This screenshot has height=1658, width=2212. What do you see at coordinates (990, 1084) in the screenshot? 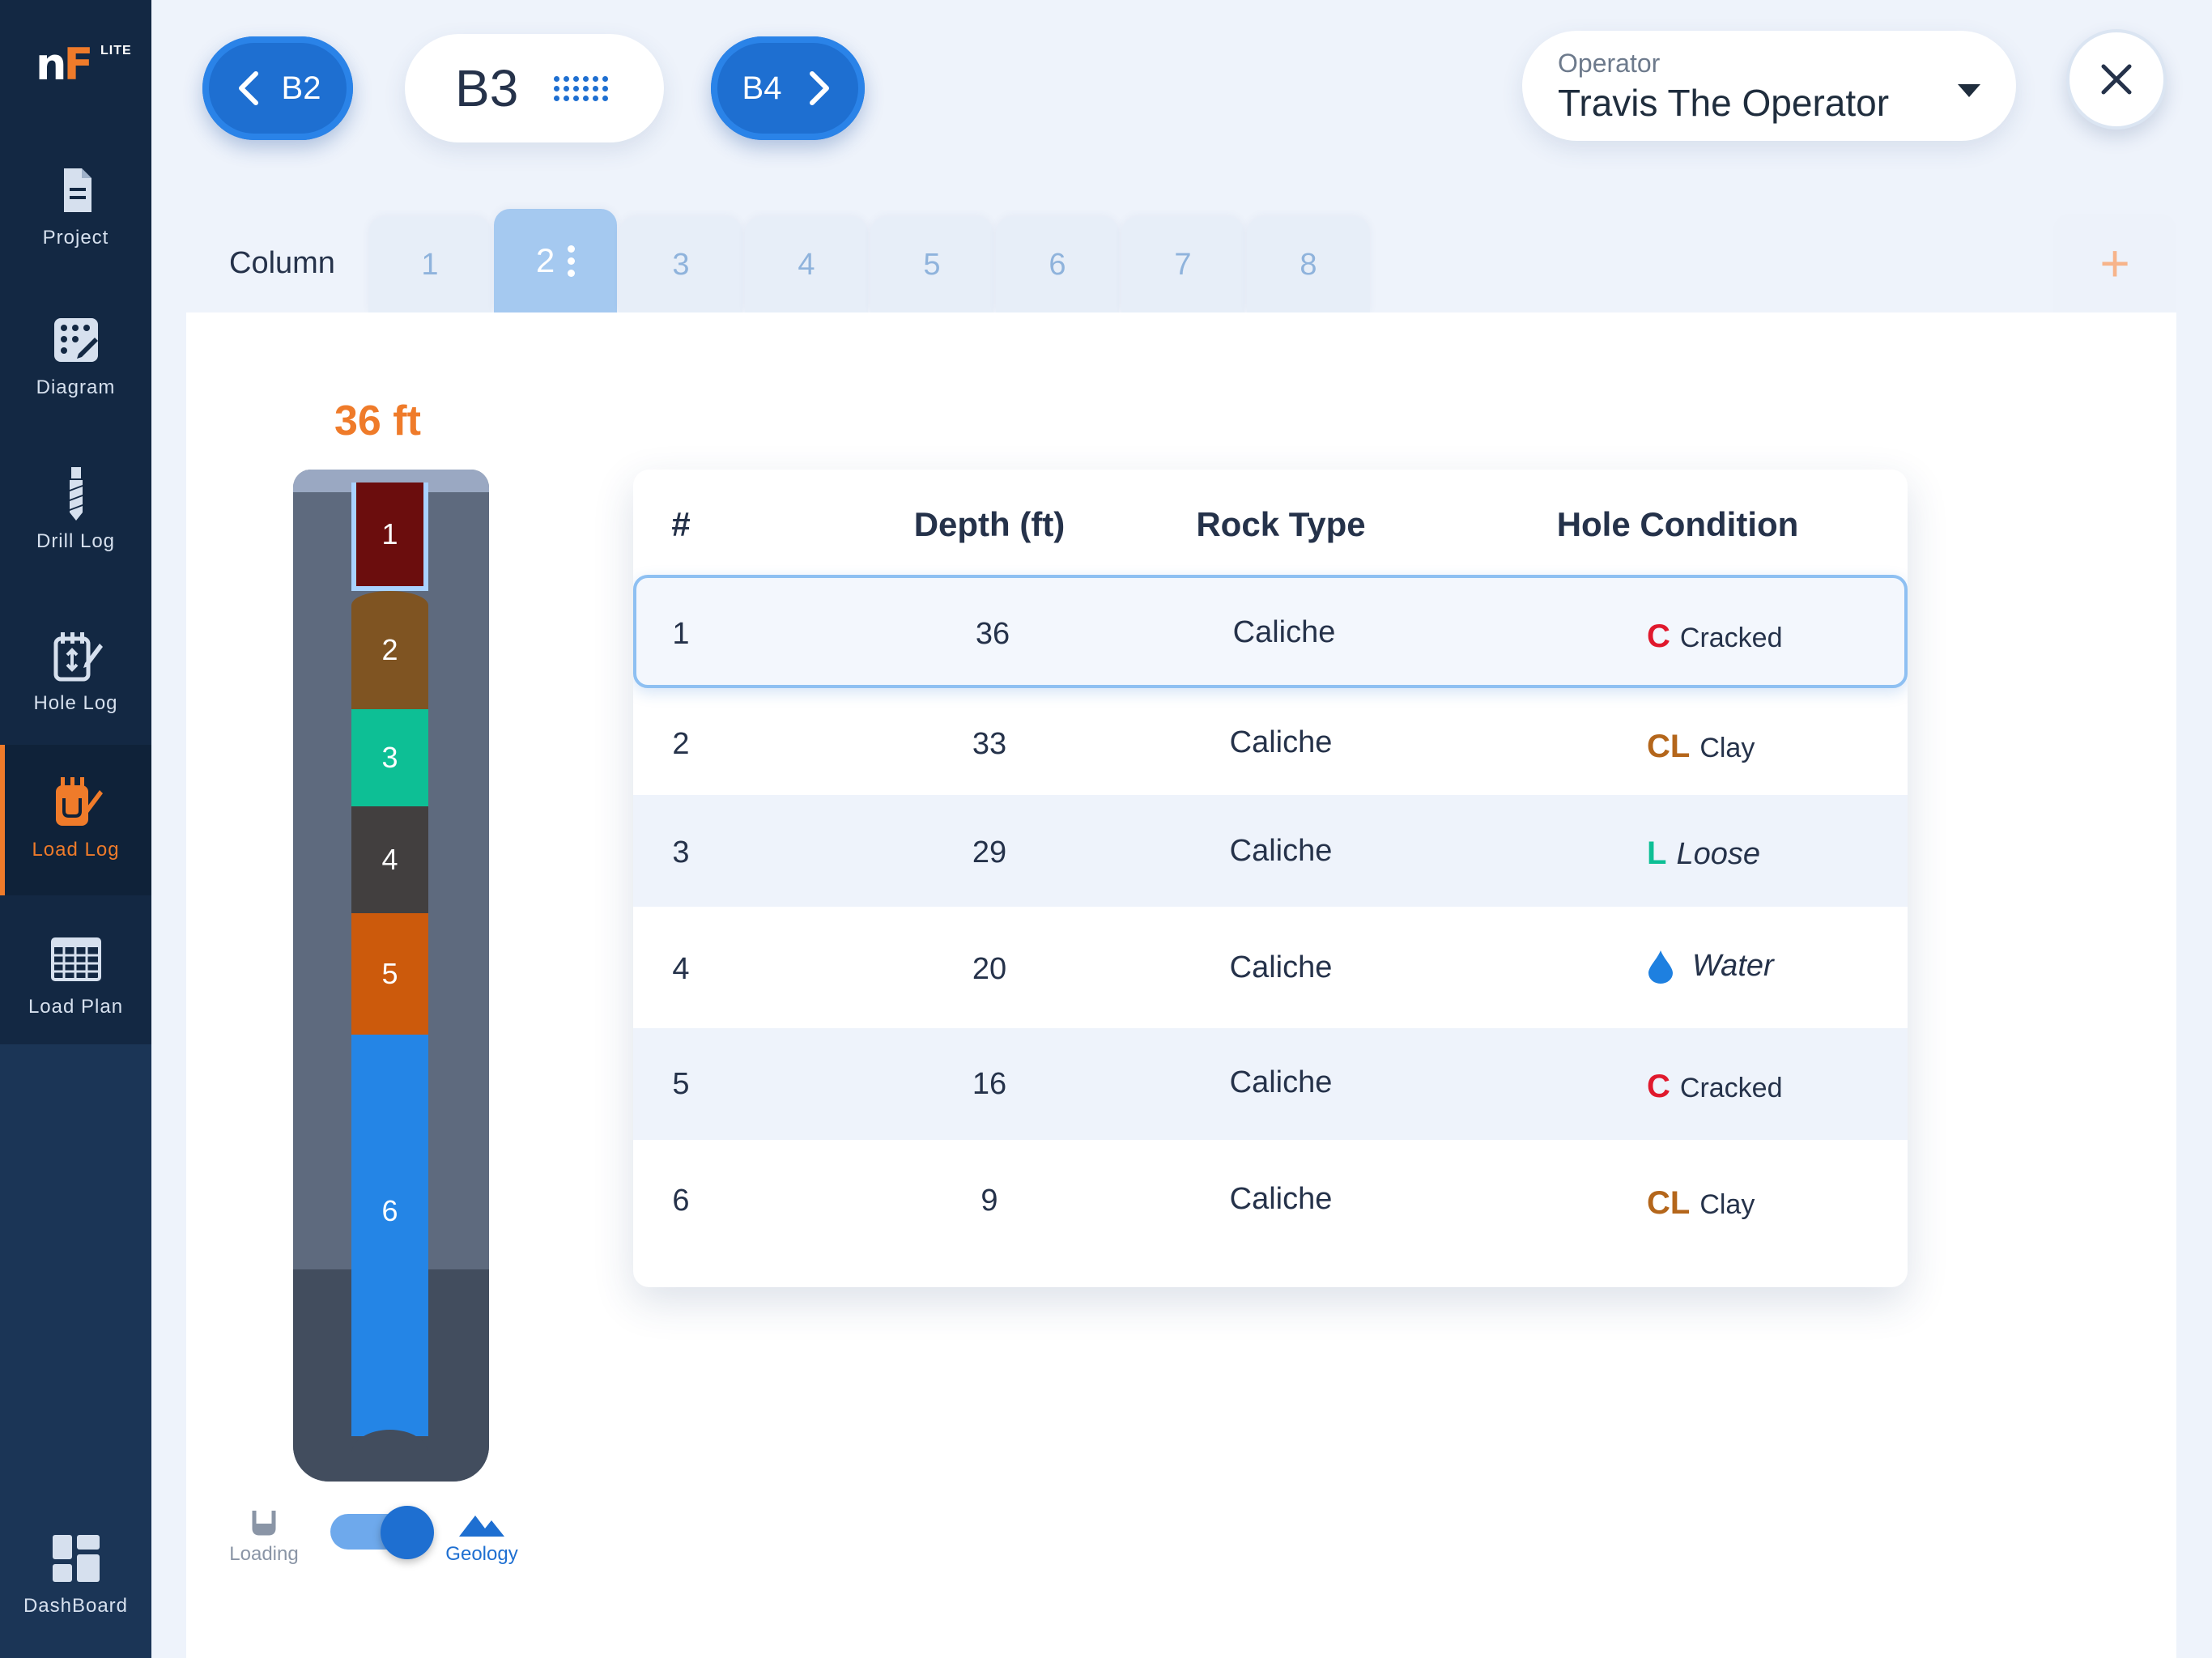
I see `row-depth: 16` at bounding box center [990, 1084].